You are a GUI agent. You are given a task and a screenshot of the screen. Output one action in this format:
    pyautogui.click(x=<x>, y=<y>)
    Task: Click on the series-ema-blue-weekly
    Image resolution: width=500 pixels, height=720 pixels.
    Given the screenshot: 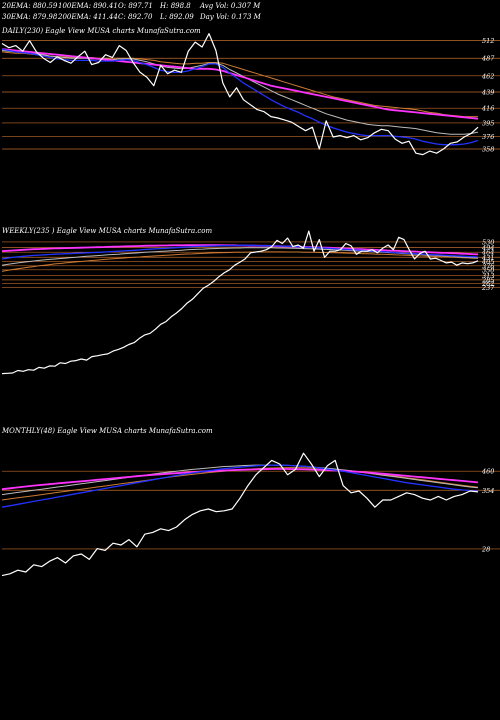 What is the action you would take?
    pyautogui.click(x=240, y=252)
    